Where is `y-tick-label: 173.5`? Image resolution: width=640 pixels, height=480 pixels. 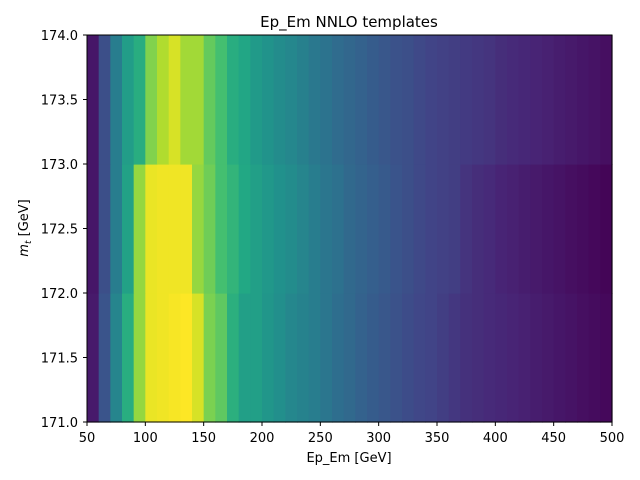 y-tick-label: 173.5 is located at coordinates (59, 101).